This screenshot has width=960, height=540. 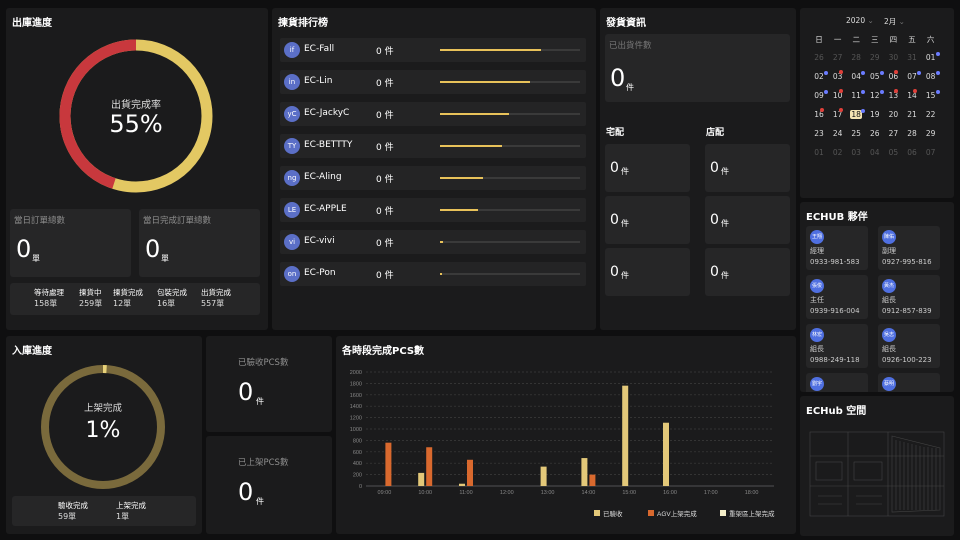 I want to click on calendar-month-select: 2月 ⌄, so click(x=894, y=21).